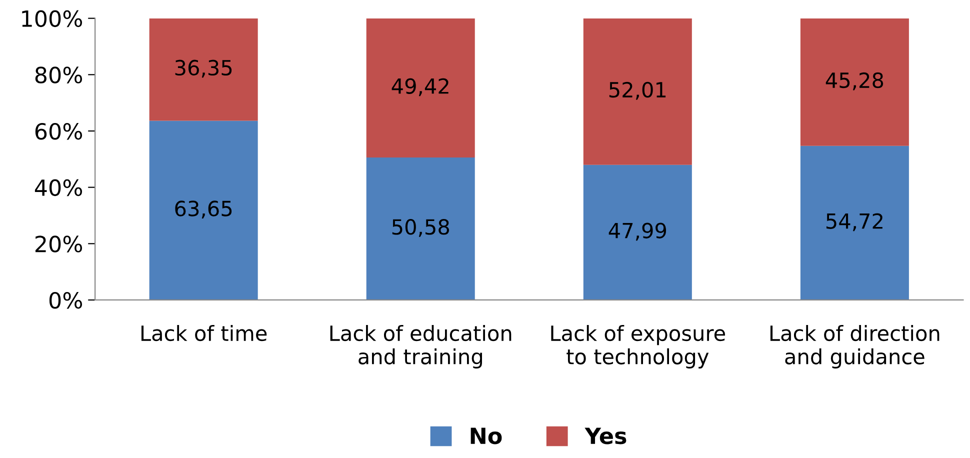  What do you see at coordinates (58, 187) in the screenshot?
I see `y-tick-label: 40%` at bounding box center [58, 187].